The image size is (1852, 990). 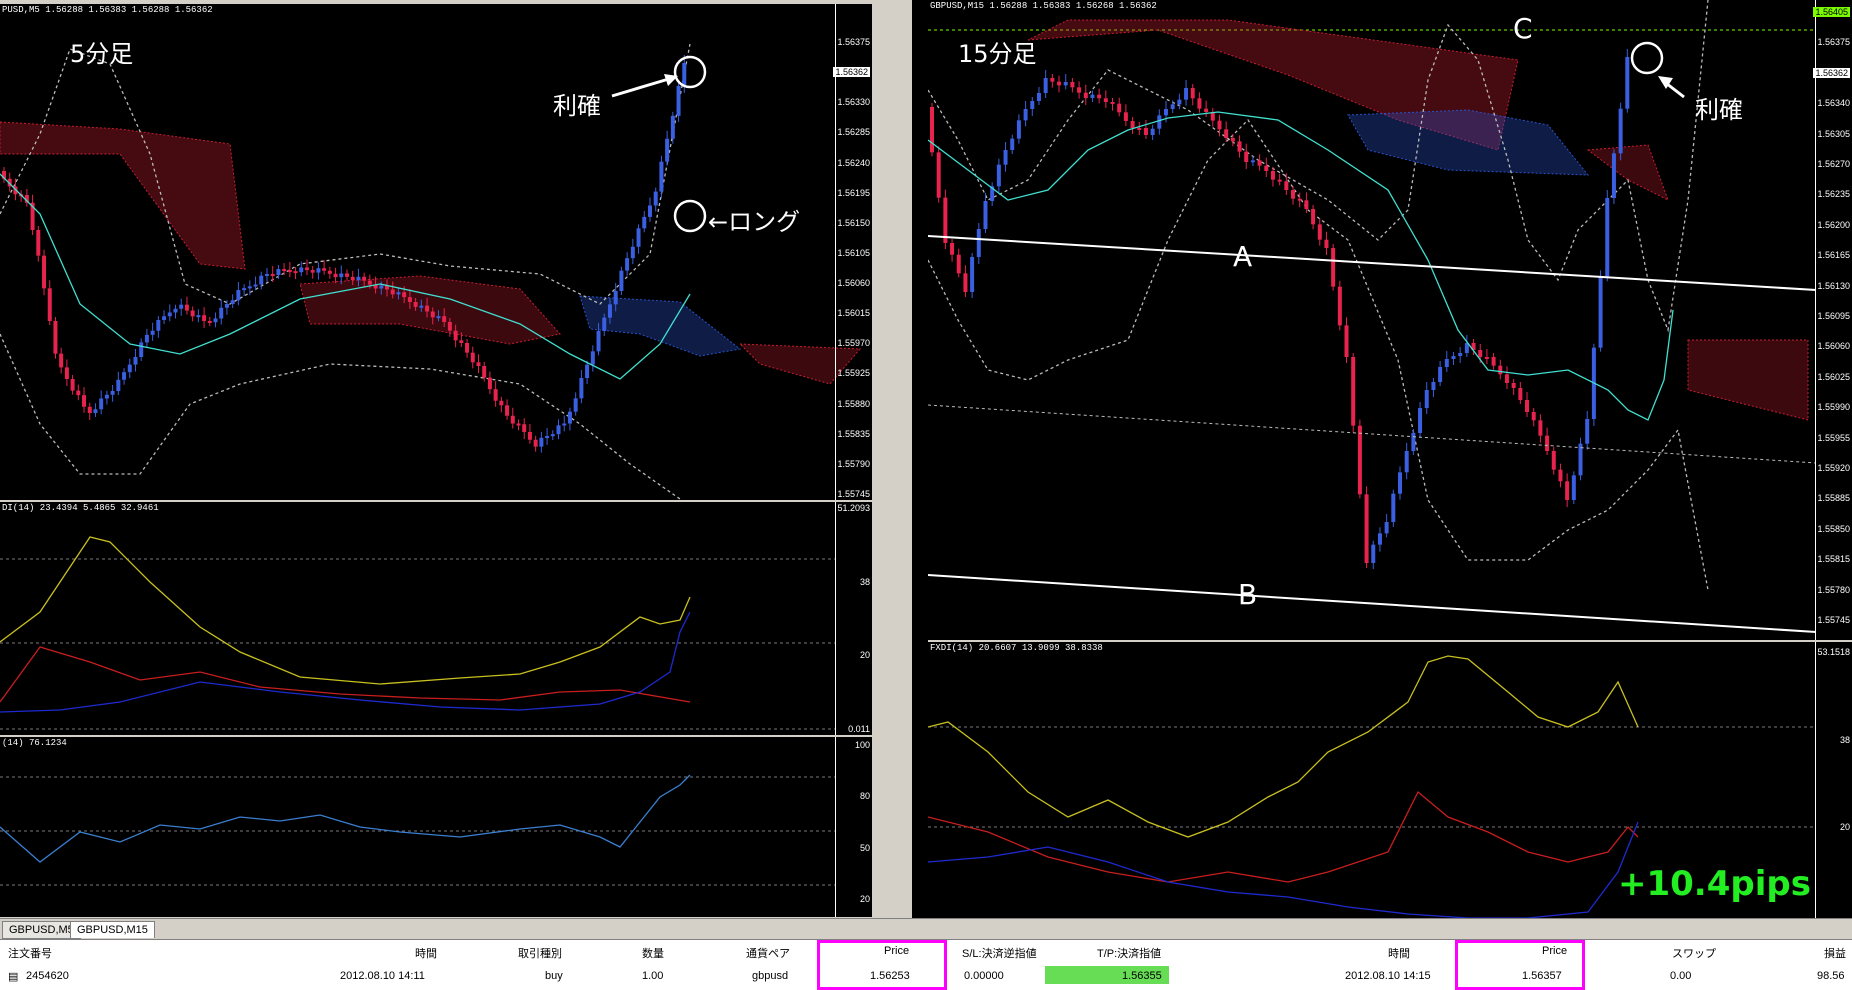 What do you see at coordinates (1833, 103) in the screenshot?
I see `price-tick-label: 1.56340` at bounding box center [1833, 103].